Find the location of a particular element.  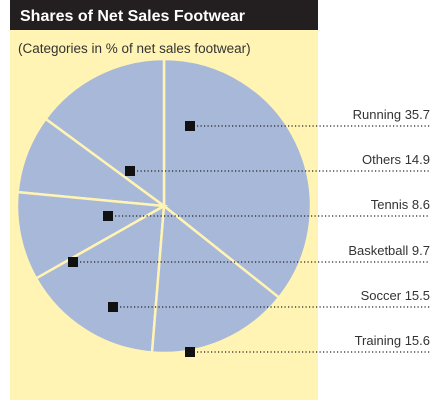

subtitle: (Categories in % of net sales footwear) is located at coordinates (134, 48).